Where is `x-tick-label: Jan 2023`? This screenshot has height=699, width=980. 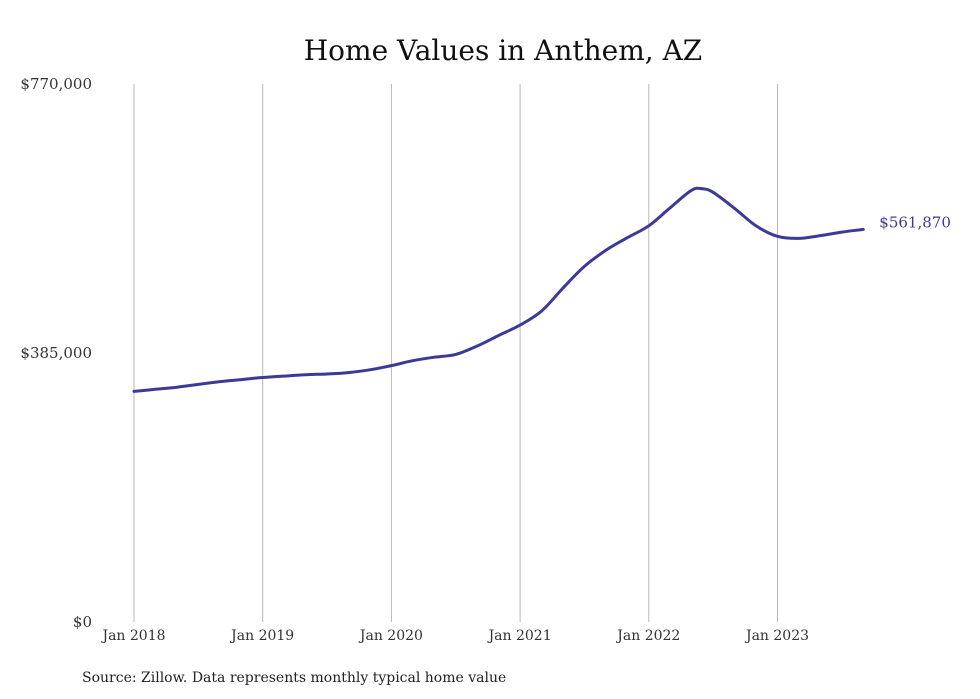 x-tick-label: Jan 2023 is located at coordinates (776, 636).